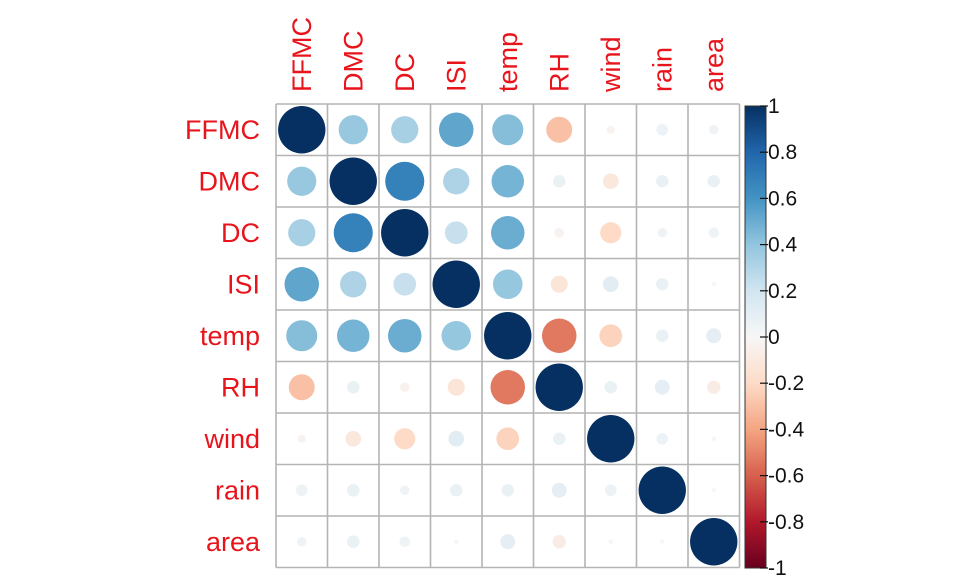 The width and height of the screenshot is (976, 584). What do you see at coordinates (782, 291) in the screenshot?
I see `colorbar-tick-label: 0.2` at bounding box center [782, 291].